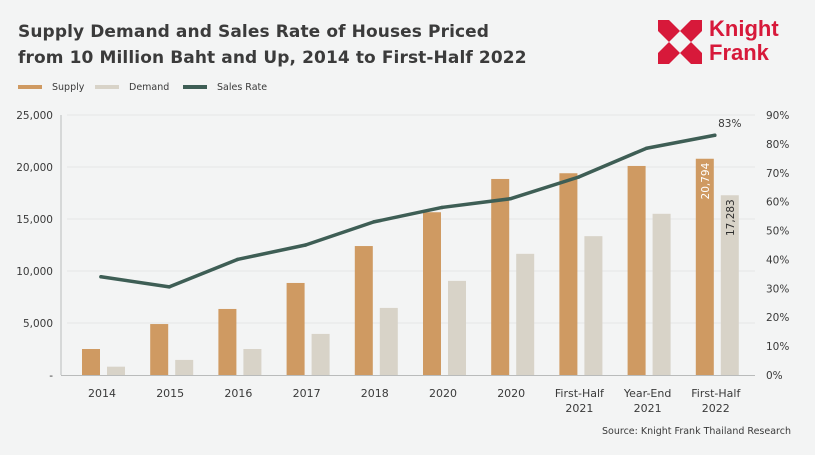  Describe the element at coordinates (102, 393) in the screenshot. I see `x-axis-category-label: 2014` at that location.